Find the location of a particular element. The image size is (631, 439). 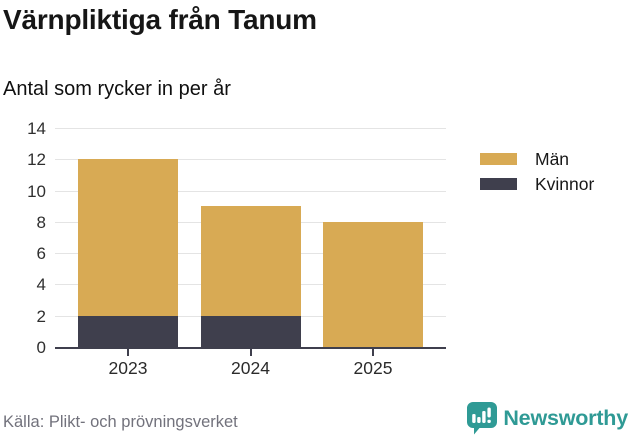

chart-title: Värnpliktiga från Tanum is located at coordinates (160, 19).